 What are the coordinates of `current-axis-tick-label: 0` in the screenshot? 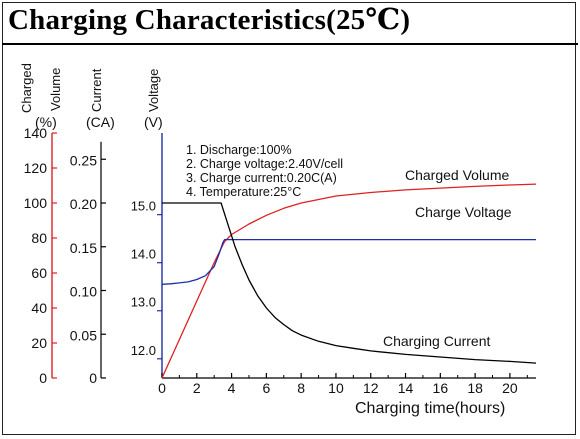 It's located at (93, 378).